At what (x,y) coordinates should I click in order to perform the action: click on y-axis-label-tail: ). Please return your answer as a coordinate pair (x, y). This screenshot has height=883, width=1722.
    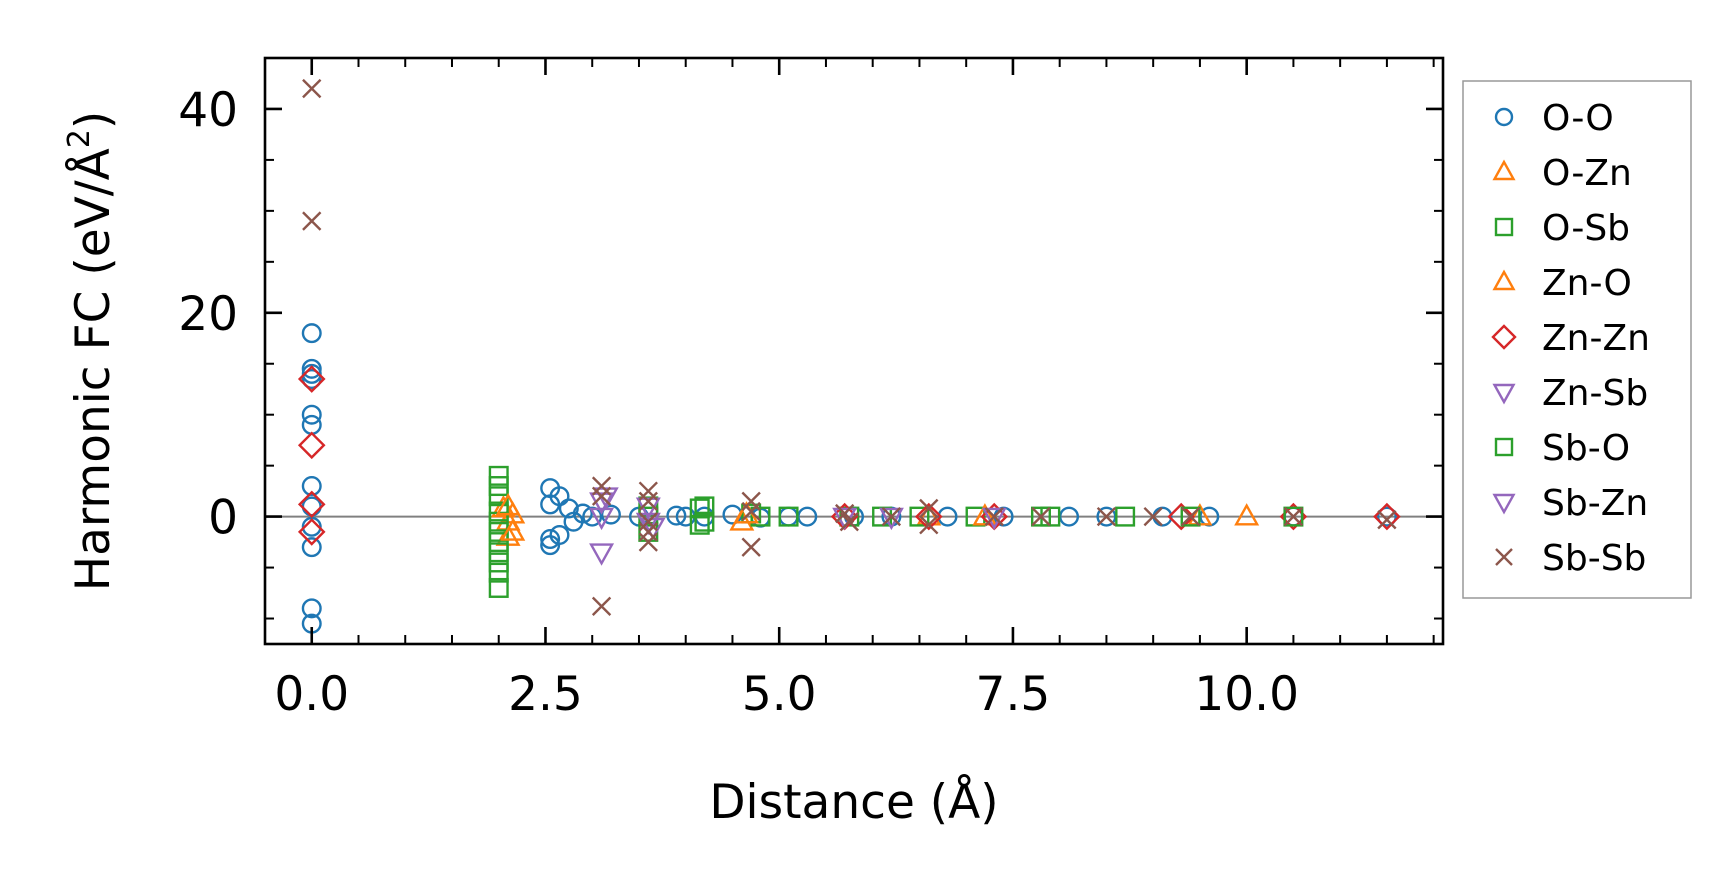
    Looking at the image, I should click on (93, 120).